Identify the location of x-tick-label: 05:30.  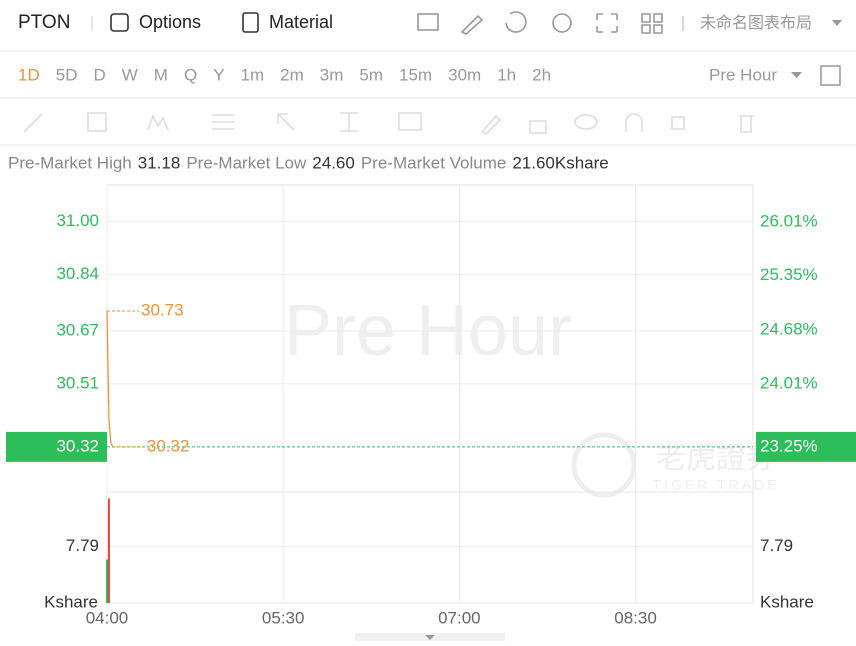
(283, 617).